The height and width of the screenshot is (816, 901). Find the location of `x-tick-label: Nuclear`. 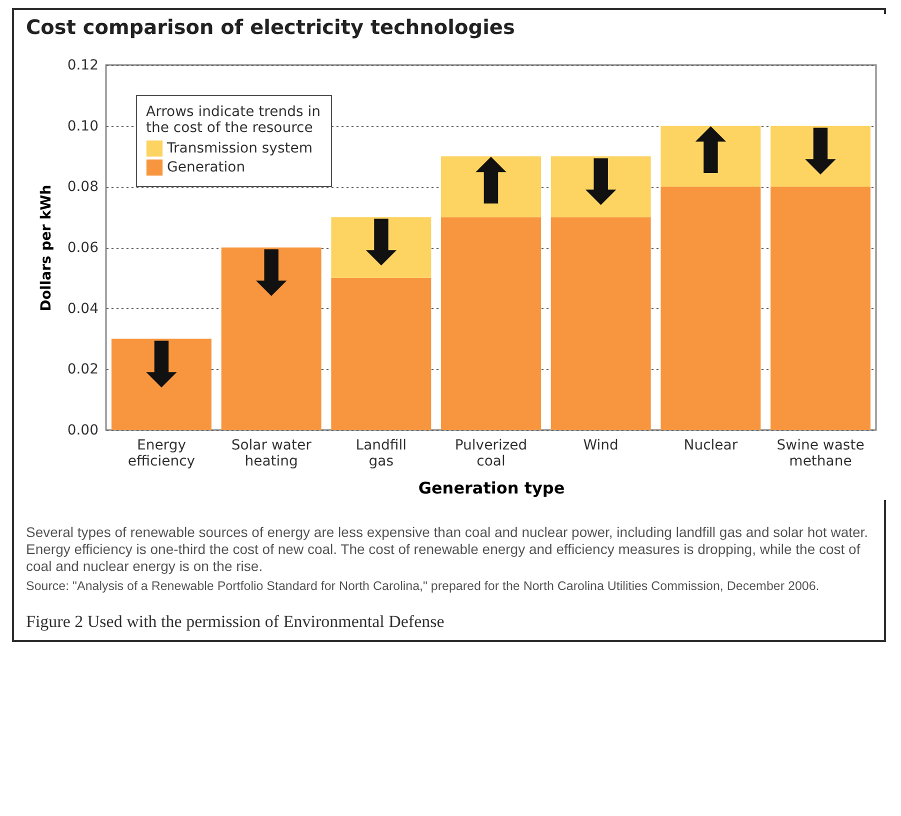

x-tick-label: Nuclear is located at coordinates (711, 446).